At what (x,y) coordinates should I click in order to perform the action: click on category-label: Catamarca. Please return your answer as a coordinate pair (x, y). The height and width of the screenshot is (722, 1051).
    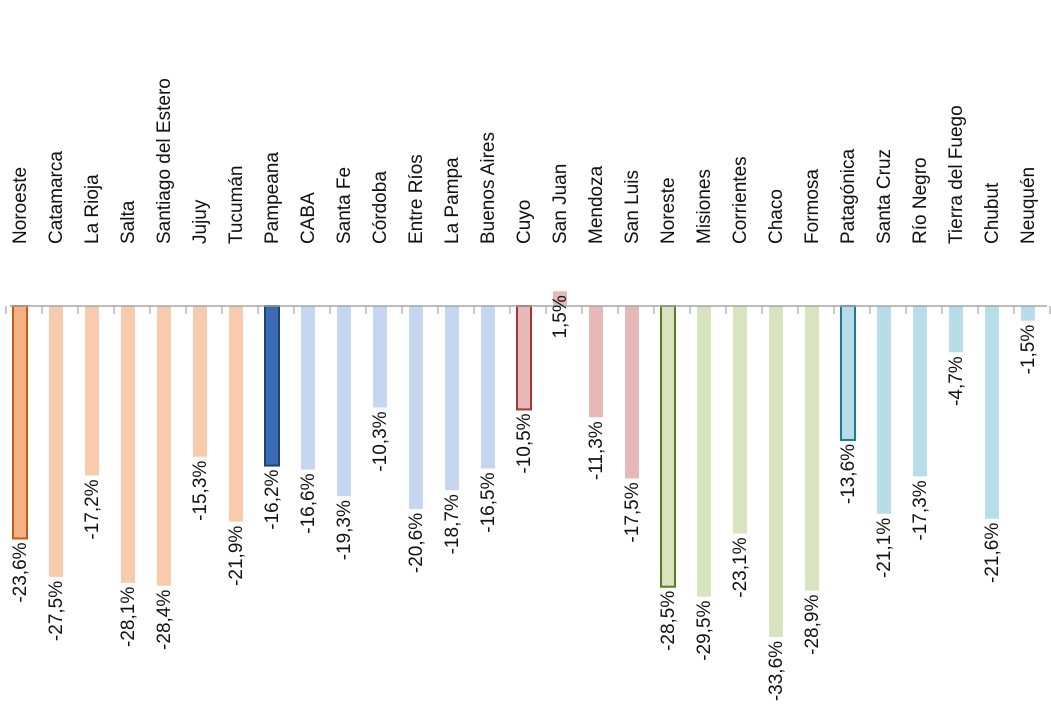
    Looking at the image, I should click on (56, 197).